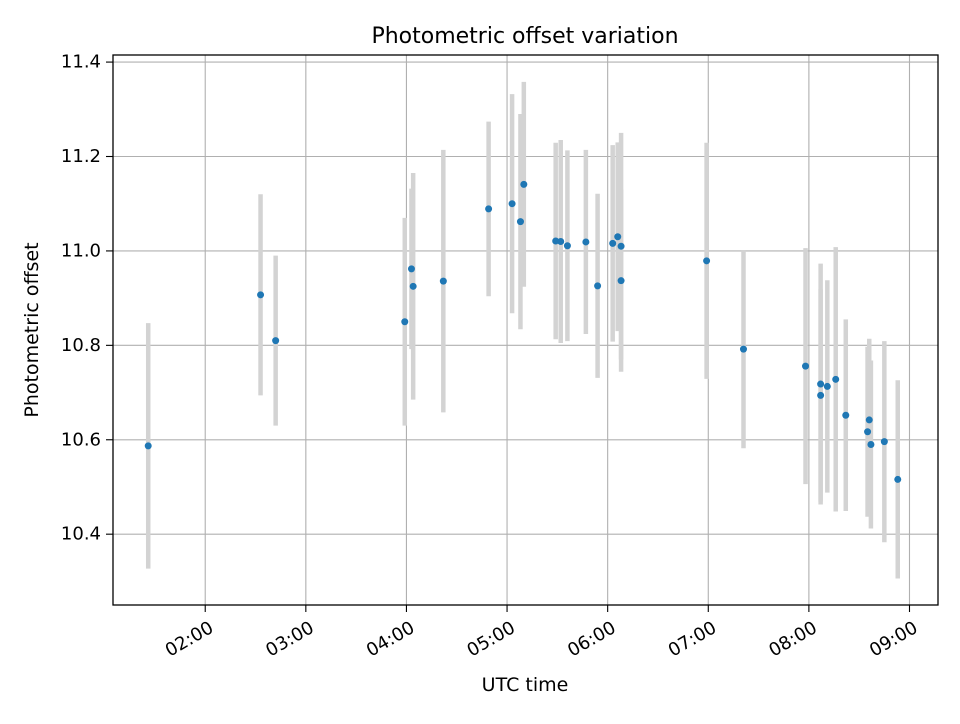 This screenshot has height=724, width=960. What do you see at coordinates (81, 345) in the screenshot?
I see `y-tick-label: 10.8` at bounding box center [81, 345].